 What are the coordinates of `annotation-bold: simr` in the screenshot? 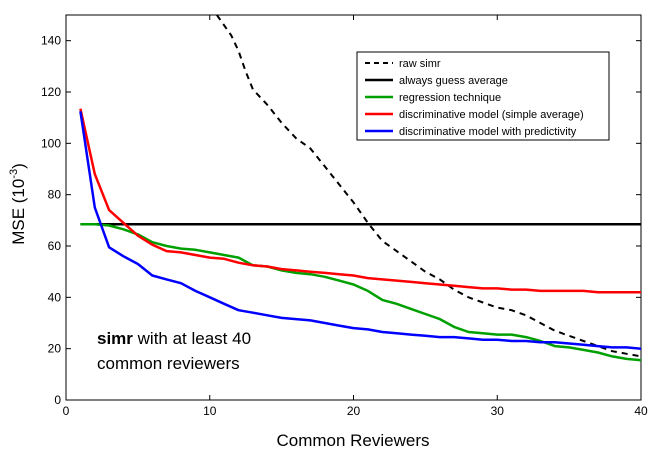 It's located at (115, 338).